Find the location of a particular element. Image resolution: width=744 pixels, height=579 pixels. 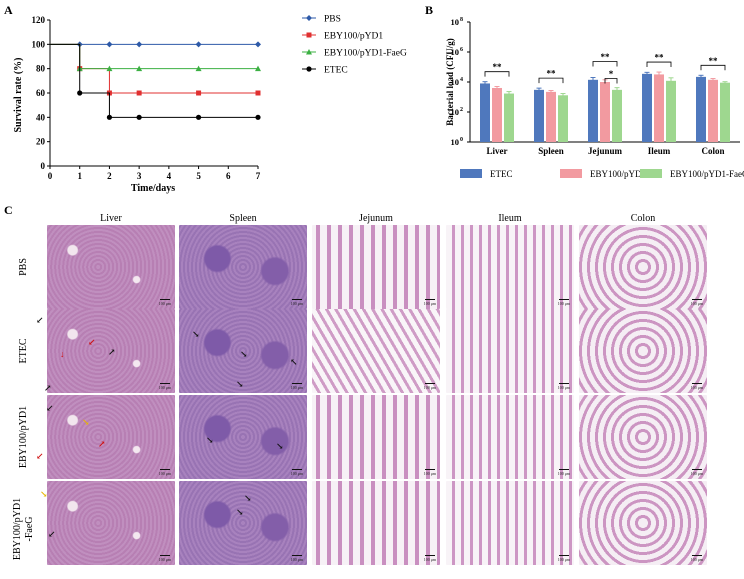

y-tick-label: 20 is located at coordinates (41, 142).